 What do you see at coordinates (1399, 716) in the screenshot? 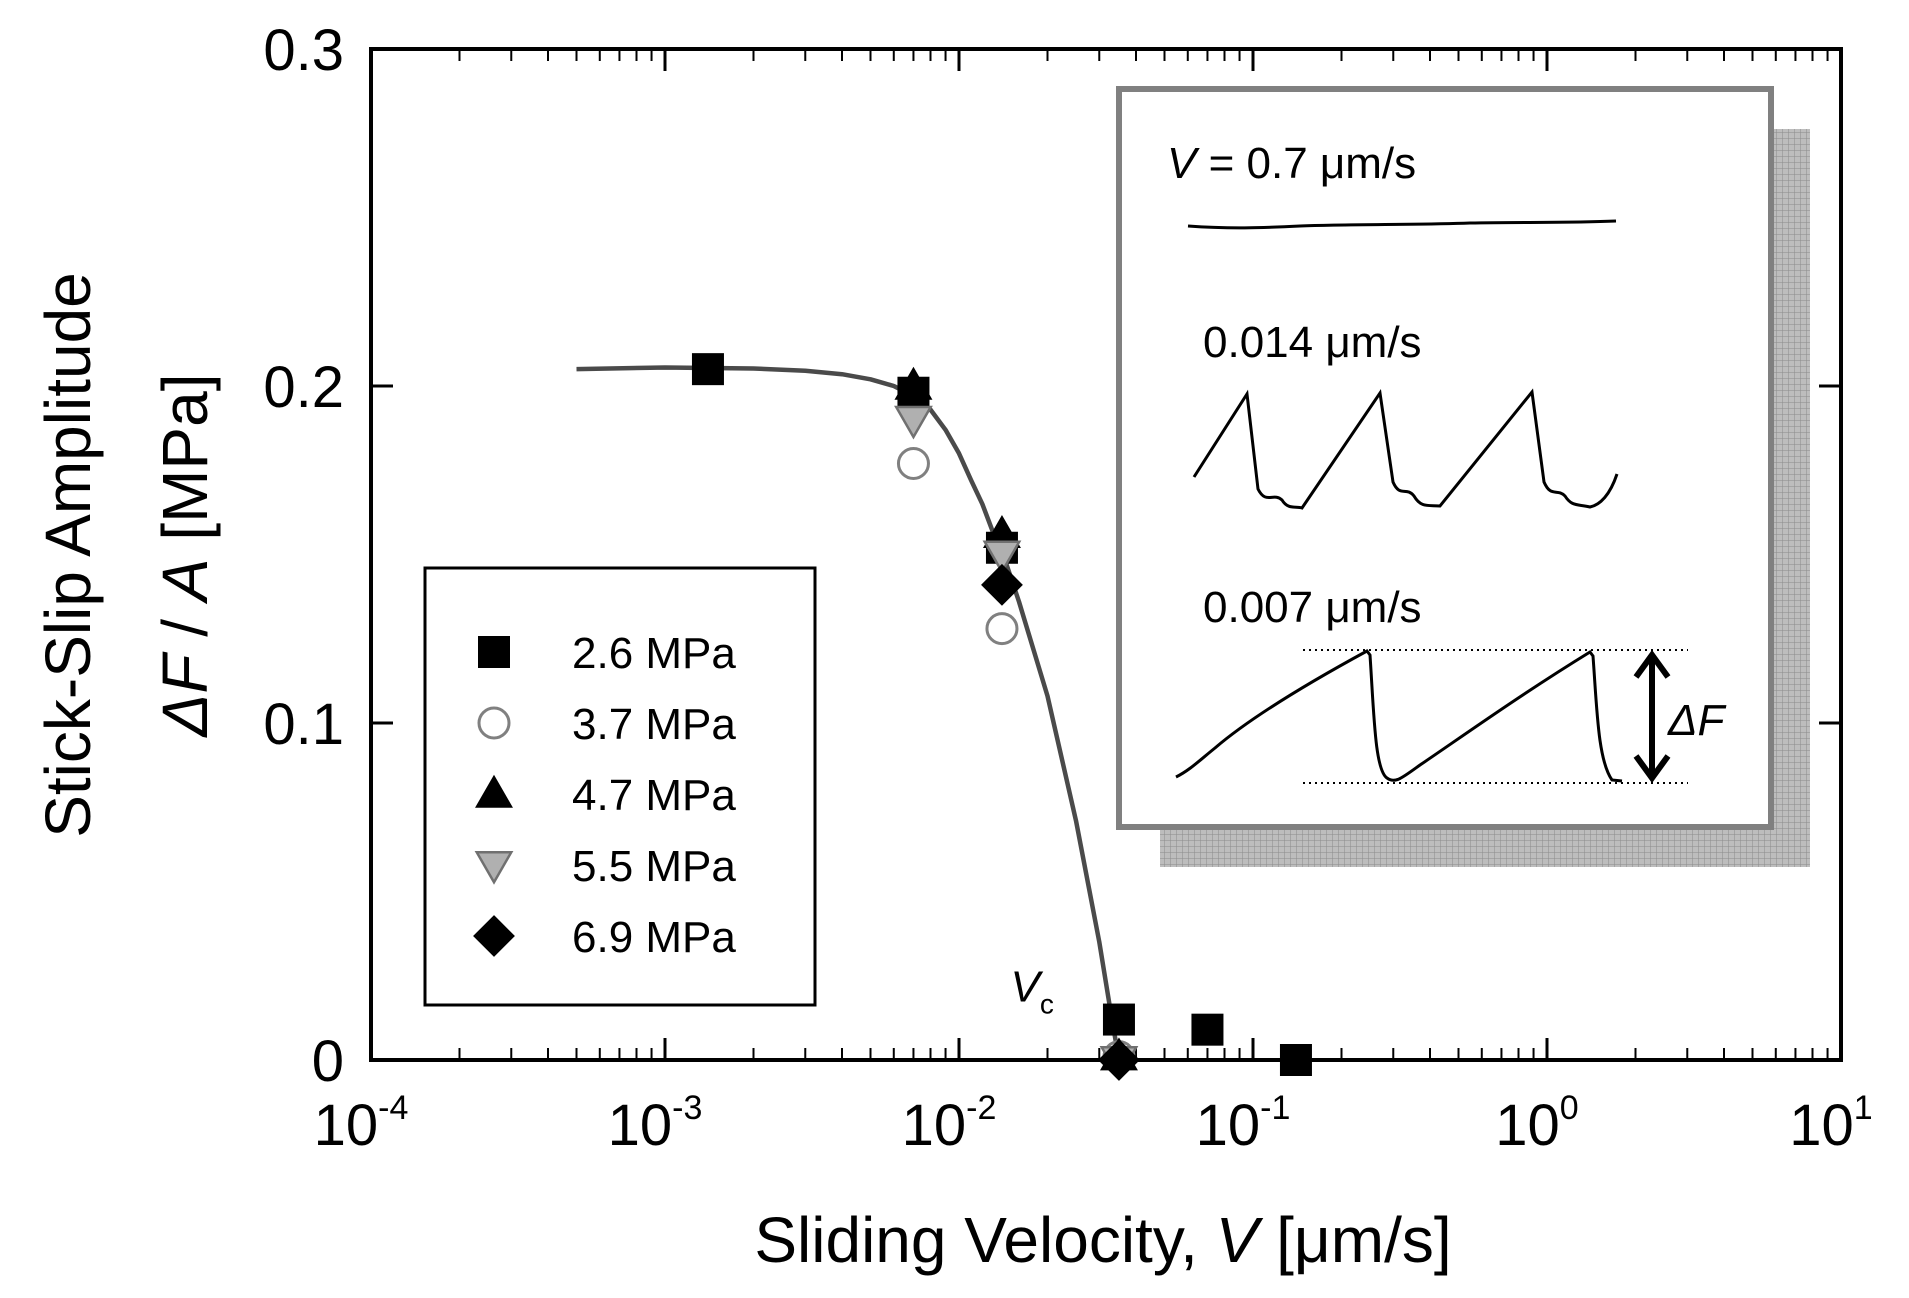
I see `inset-trace-slow` at bounding box center [1399, 716].